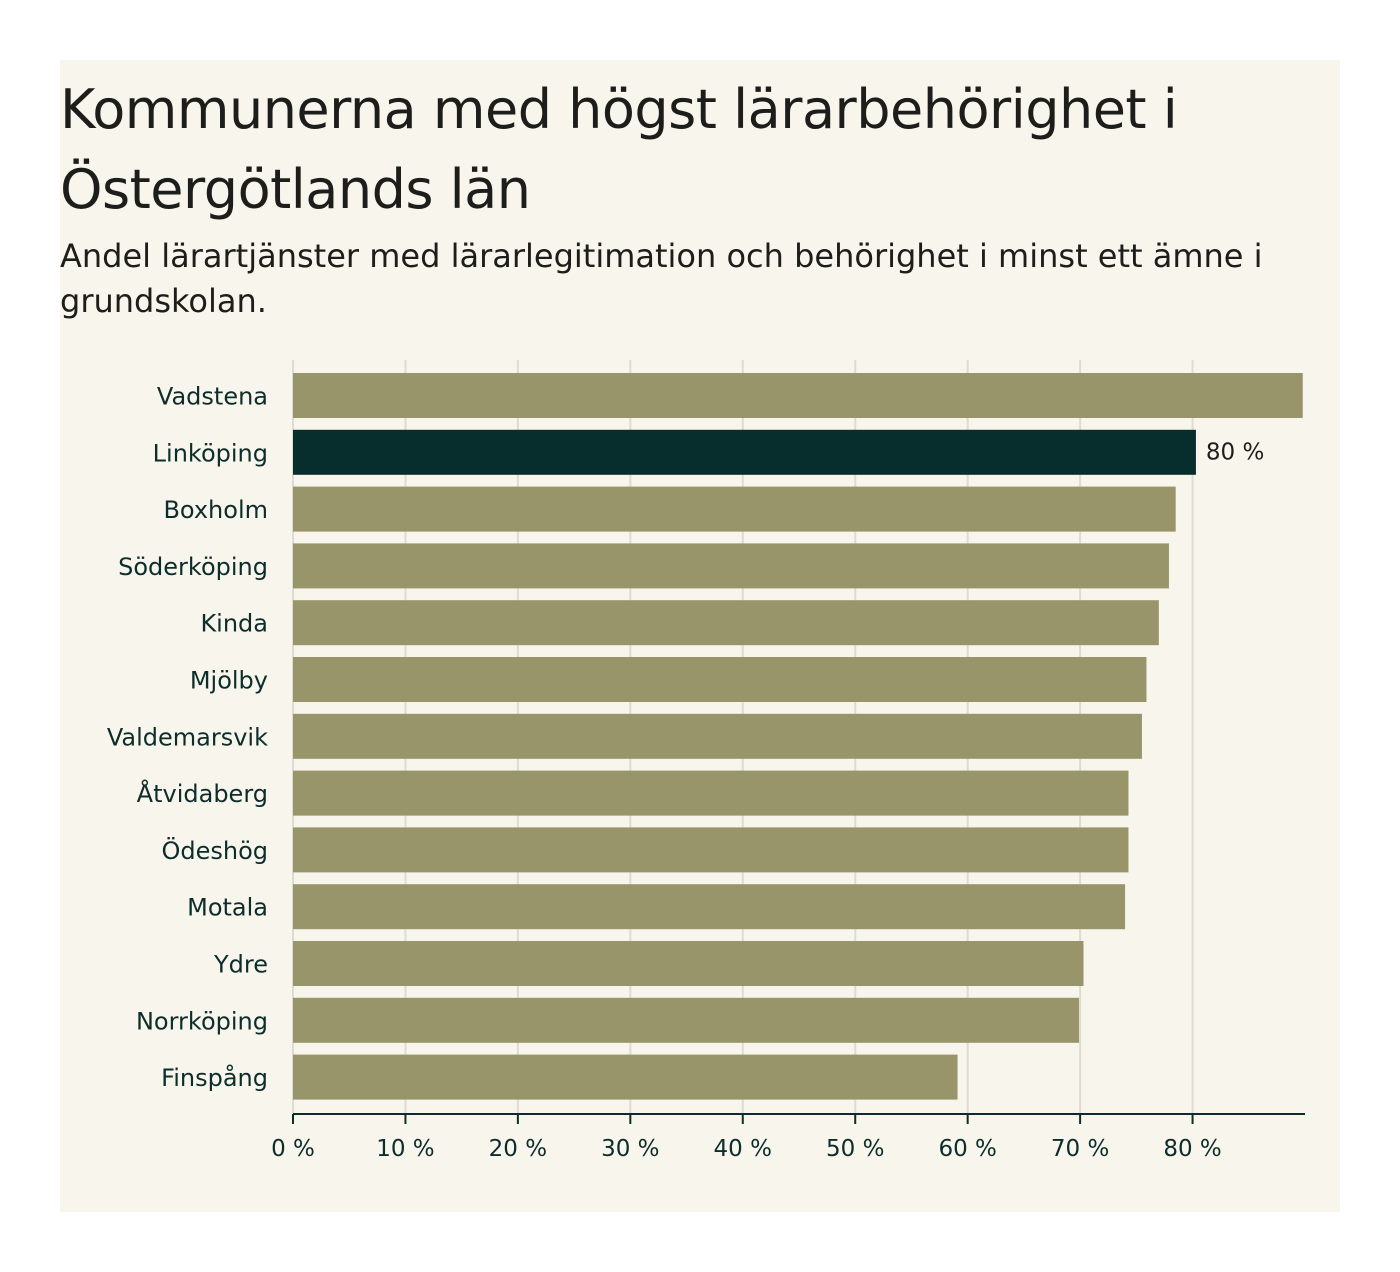 Image resolution: width=1400 pixels, height=1272 pixels. I want to click on x-tick-label: 10 %, so click(405, 1149).